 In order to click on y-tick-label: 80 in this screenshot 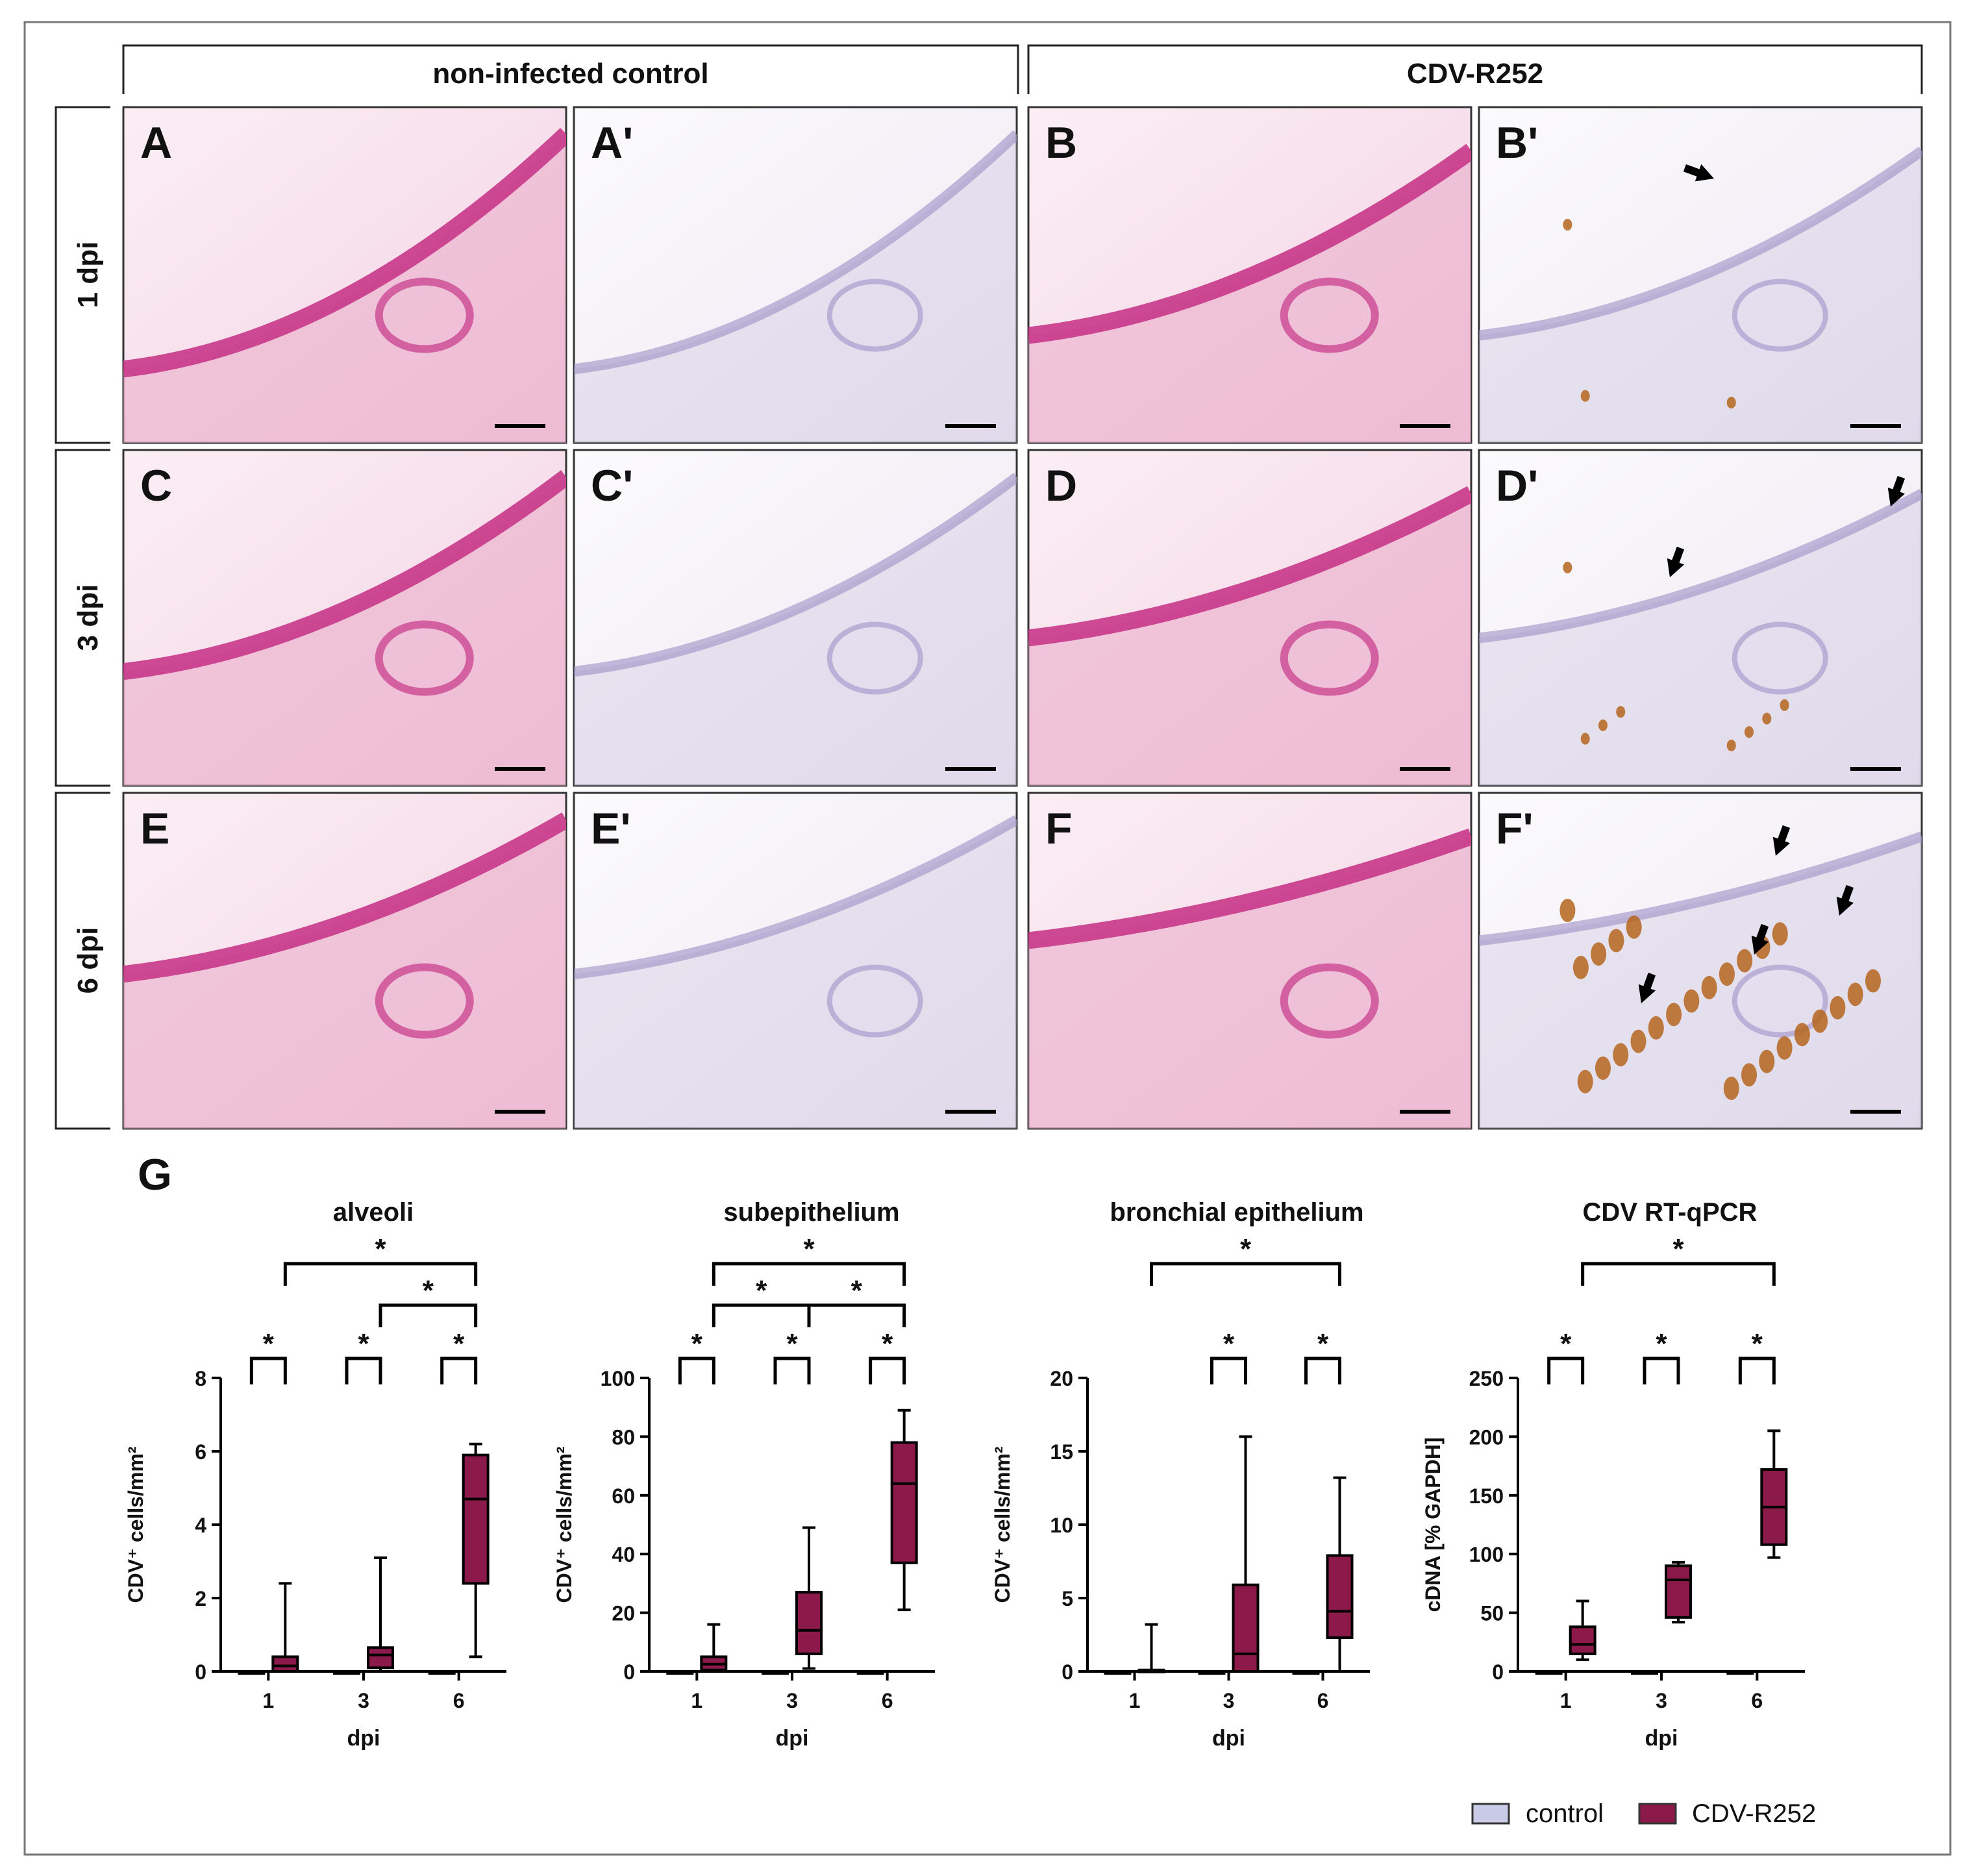, I will do `click(623, 1437)`.